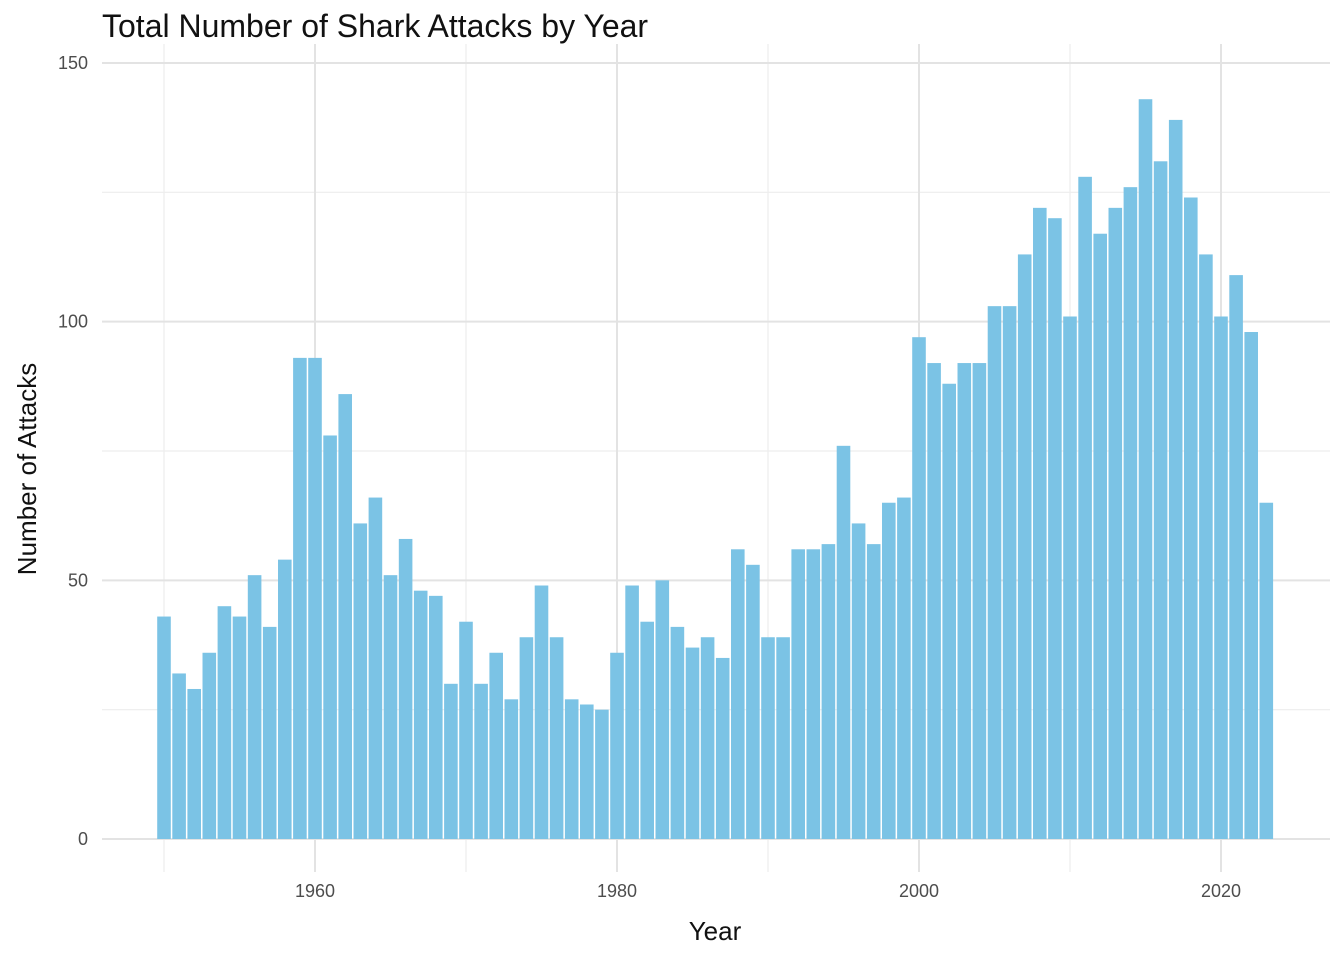 Image resolution: width=1344 pixels, height=960 pixels. I want to click on x-axis-label: Year, so click(715, 931).